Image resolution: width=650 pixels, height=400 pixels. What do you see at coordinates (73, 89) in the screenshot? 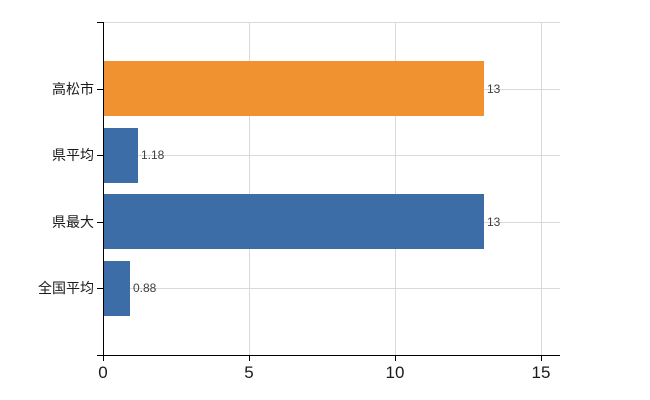
I see `category-label: 高松市` at bounding box center [73, 89].